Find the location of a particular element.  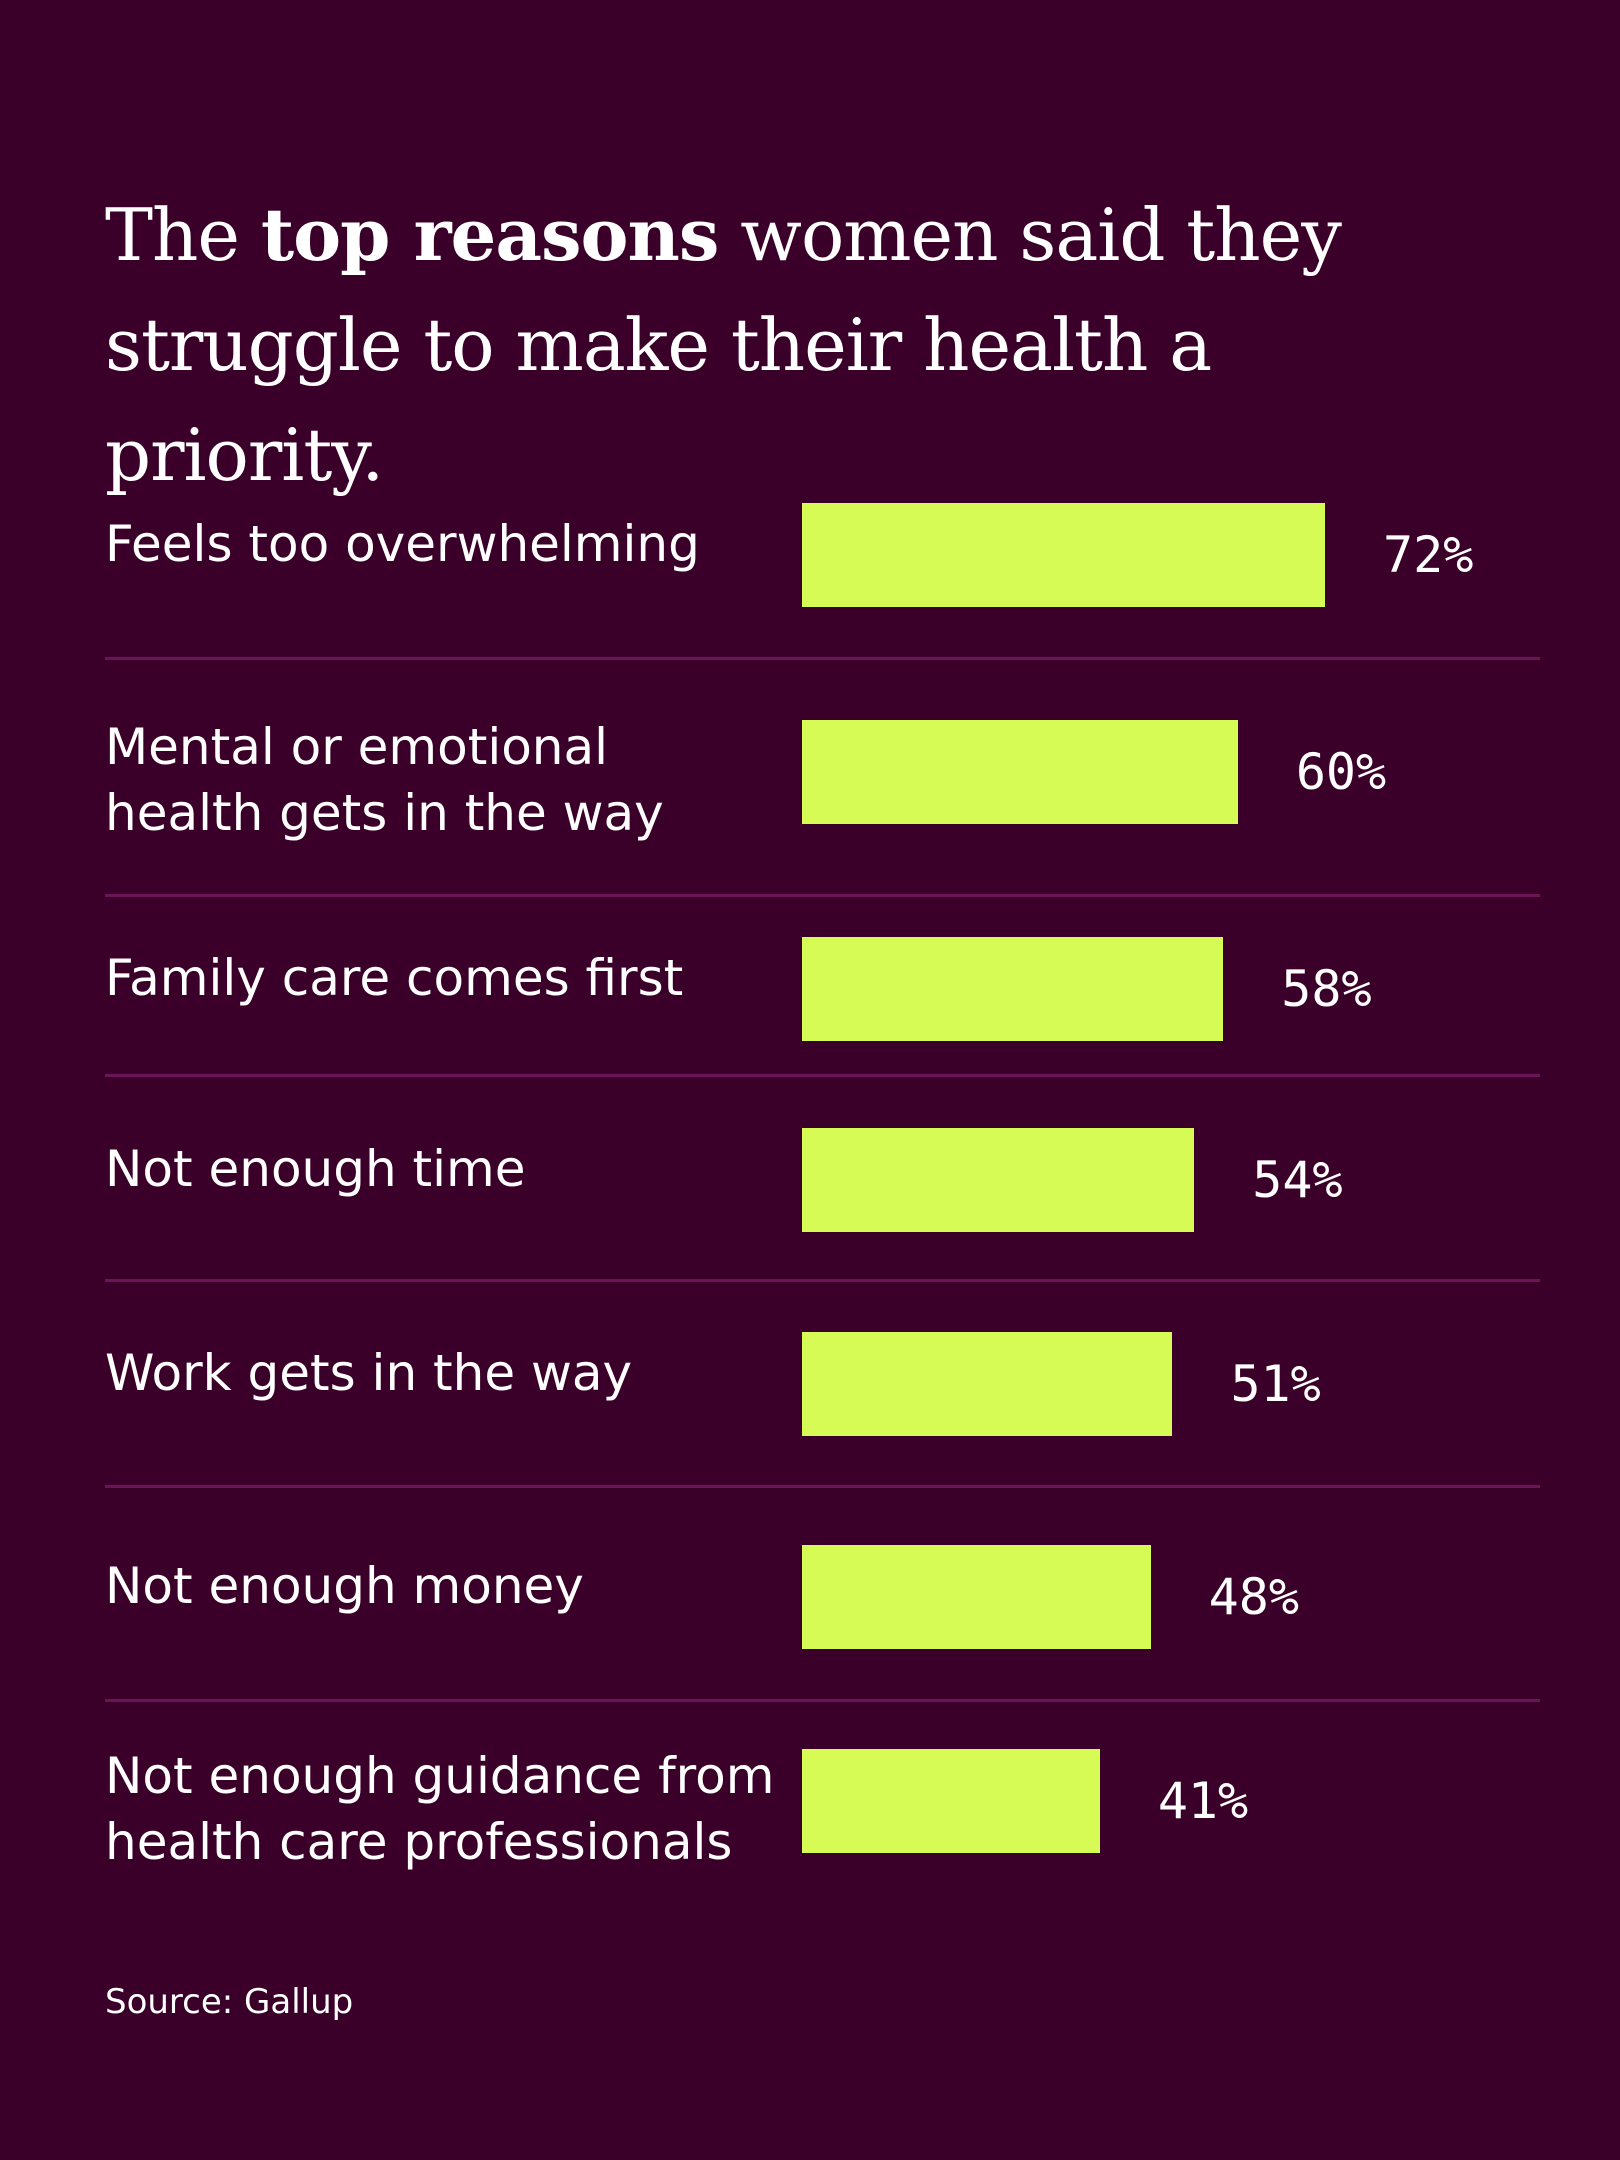

value-label: 58% is located at coordinates (1326, 989).